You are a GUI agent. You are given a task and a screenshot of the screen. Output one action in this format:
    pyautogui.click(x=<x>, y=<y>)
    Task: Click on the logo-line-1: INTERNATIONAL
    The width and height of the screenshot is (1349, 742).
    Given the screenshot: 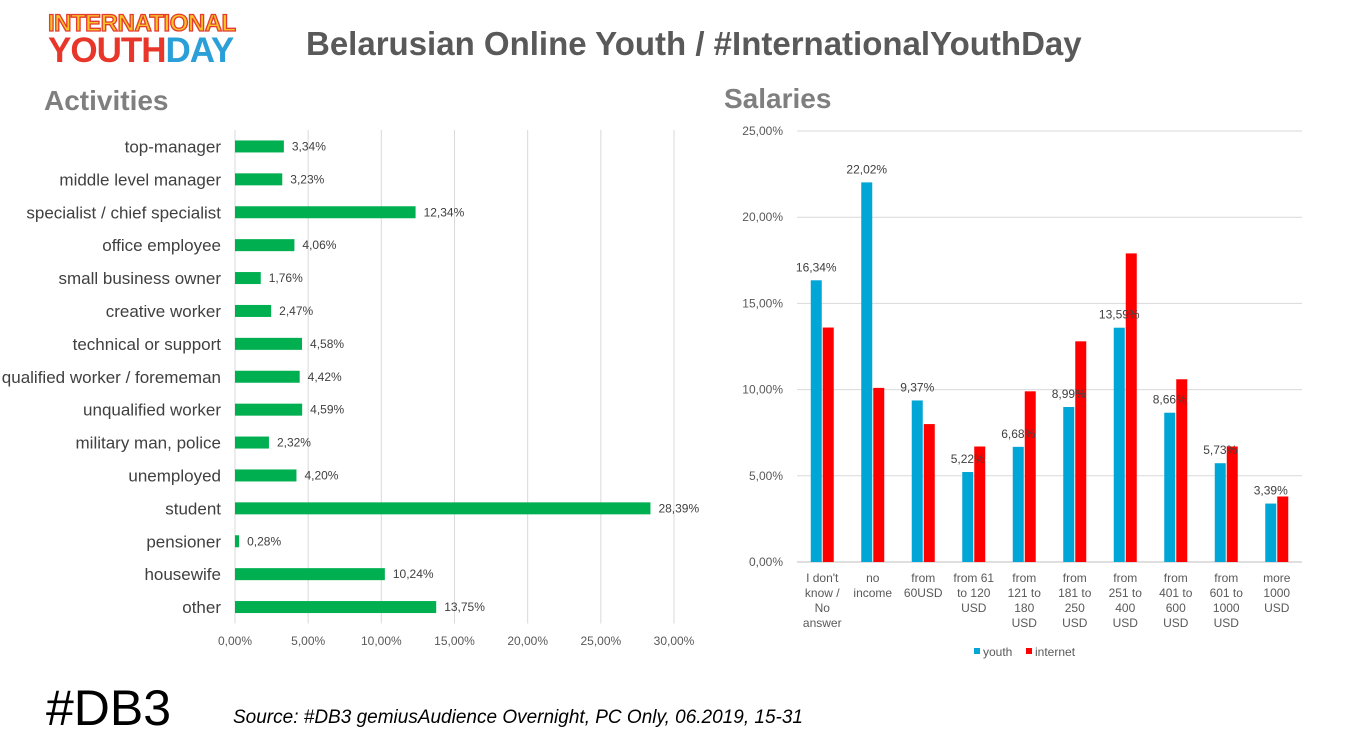 What is the action you would take?
    pyautogui.click(x=142, y=23)
    